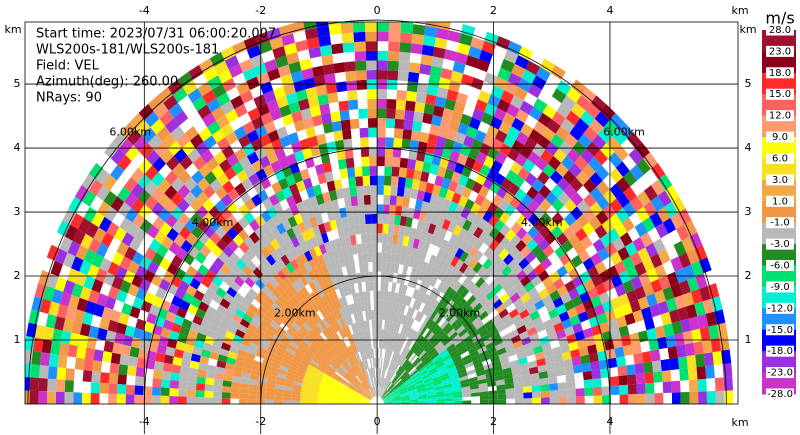 This screenshot has width=800, height=435. What do you see at coordinates (748, 275) in the screenshot?
I see `y-tick-label-right: 2` at bounding box center [748, 275].